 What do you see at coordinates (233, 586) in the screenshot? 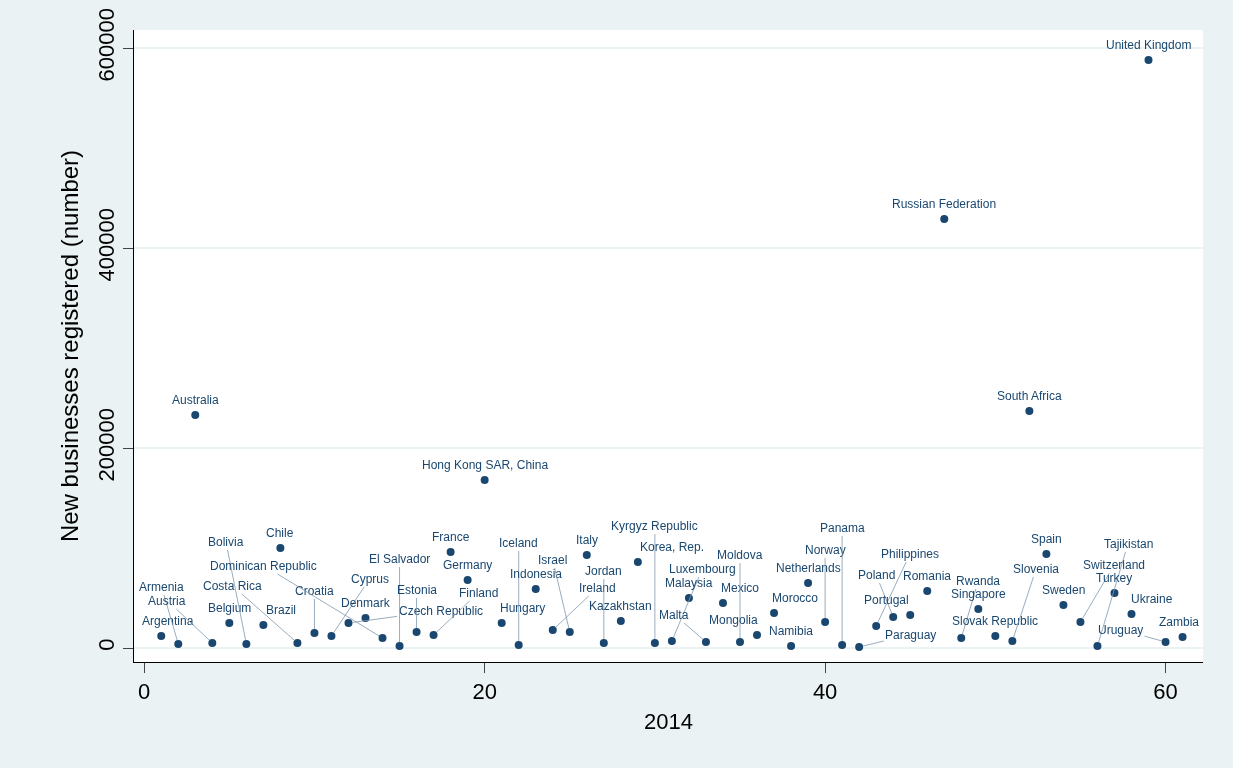
I see `annotation: Costa Rica` at bounding box center [233, 586].